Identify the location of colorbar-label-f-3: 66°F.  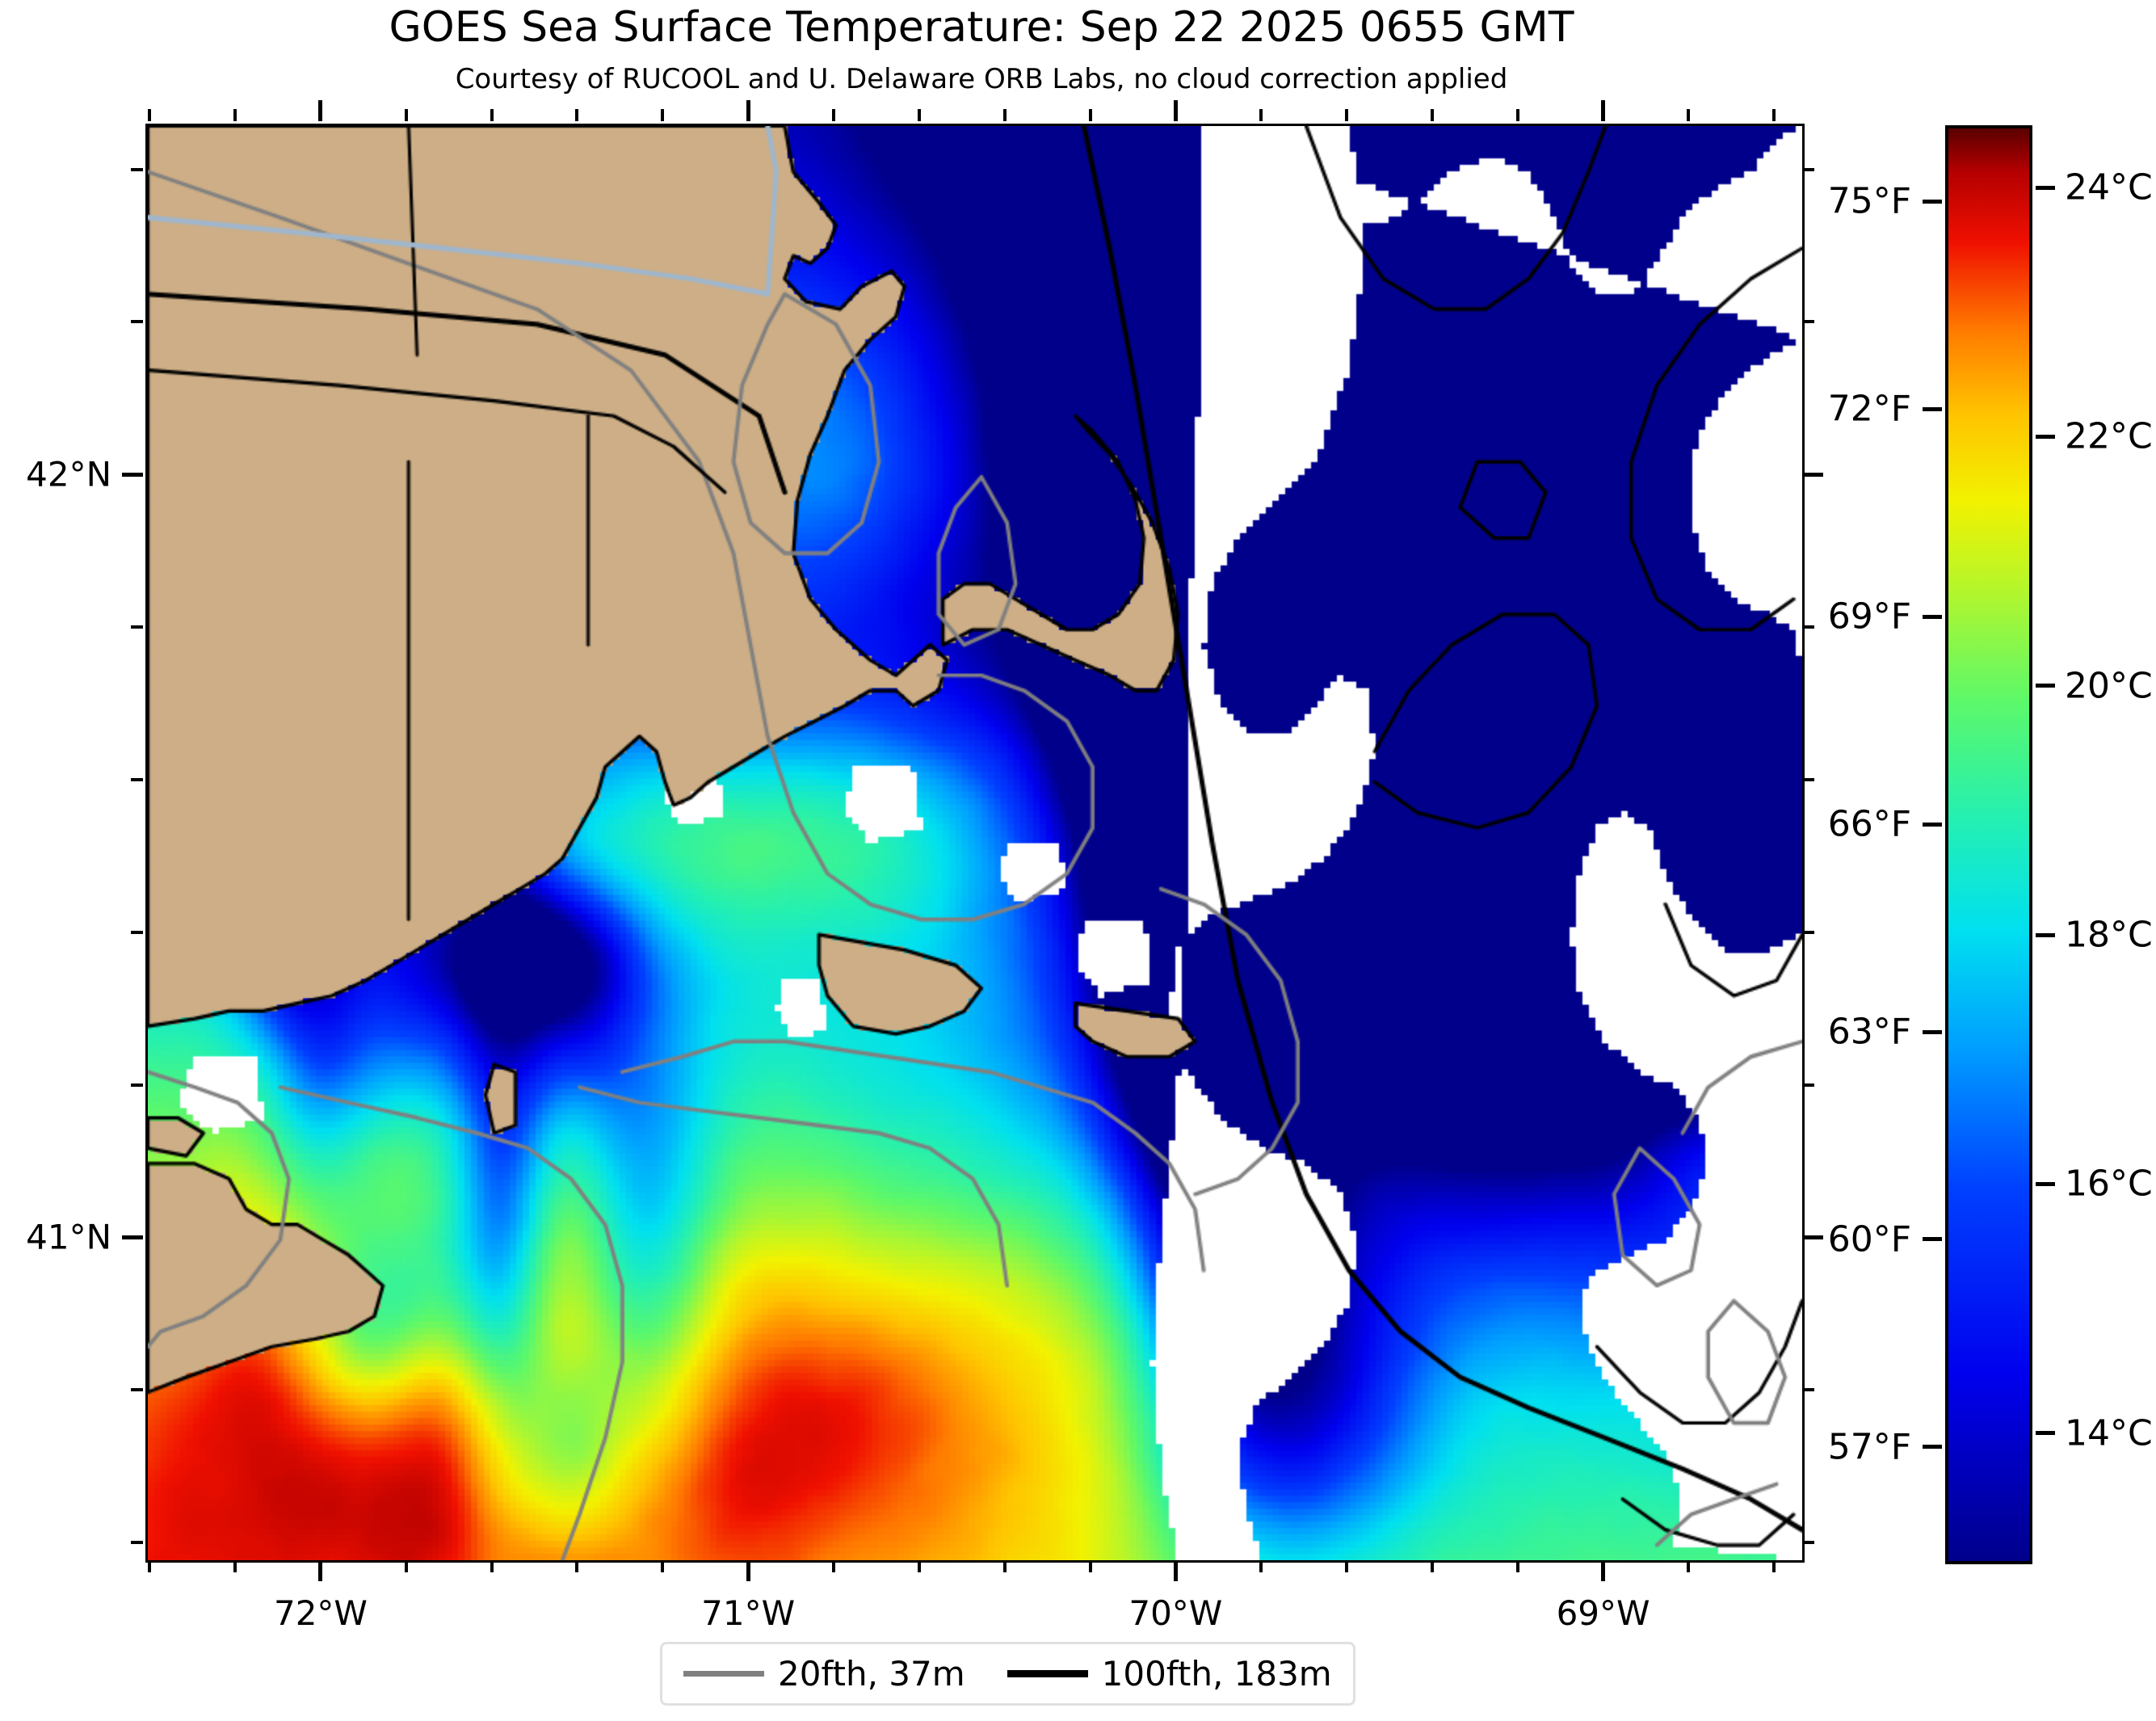
(1869, 824).